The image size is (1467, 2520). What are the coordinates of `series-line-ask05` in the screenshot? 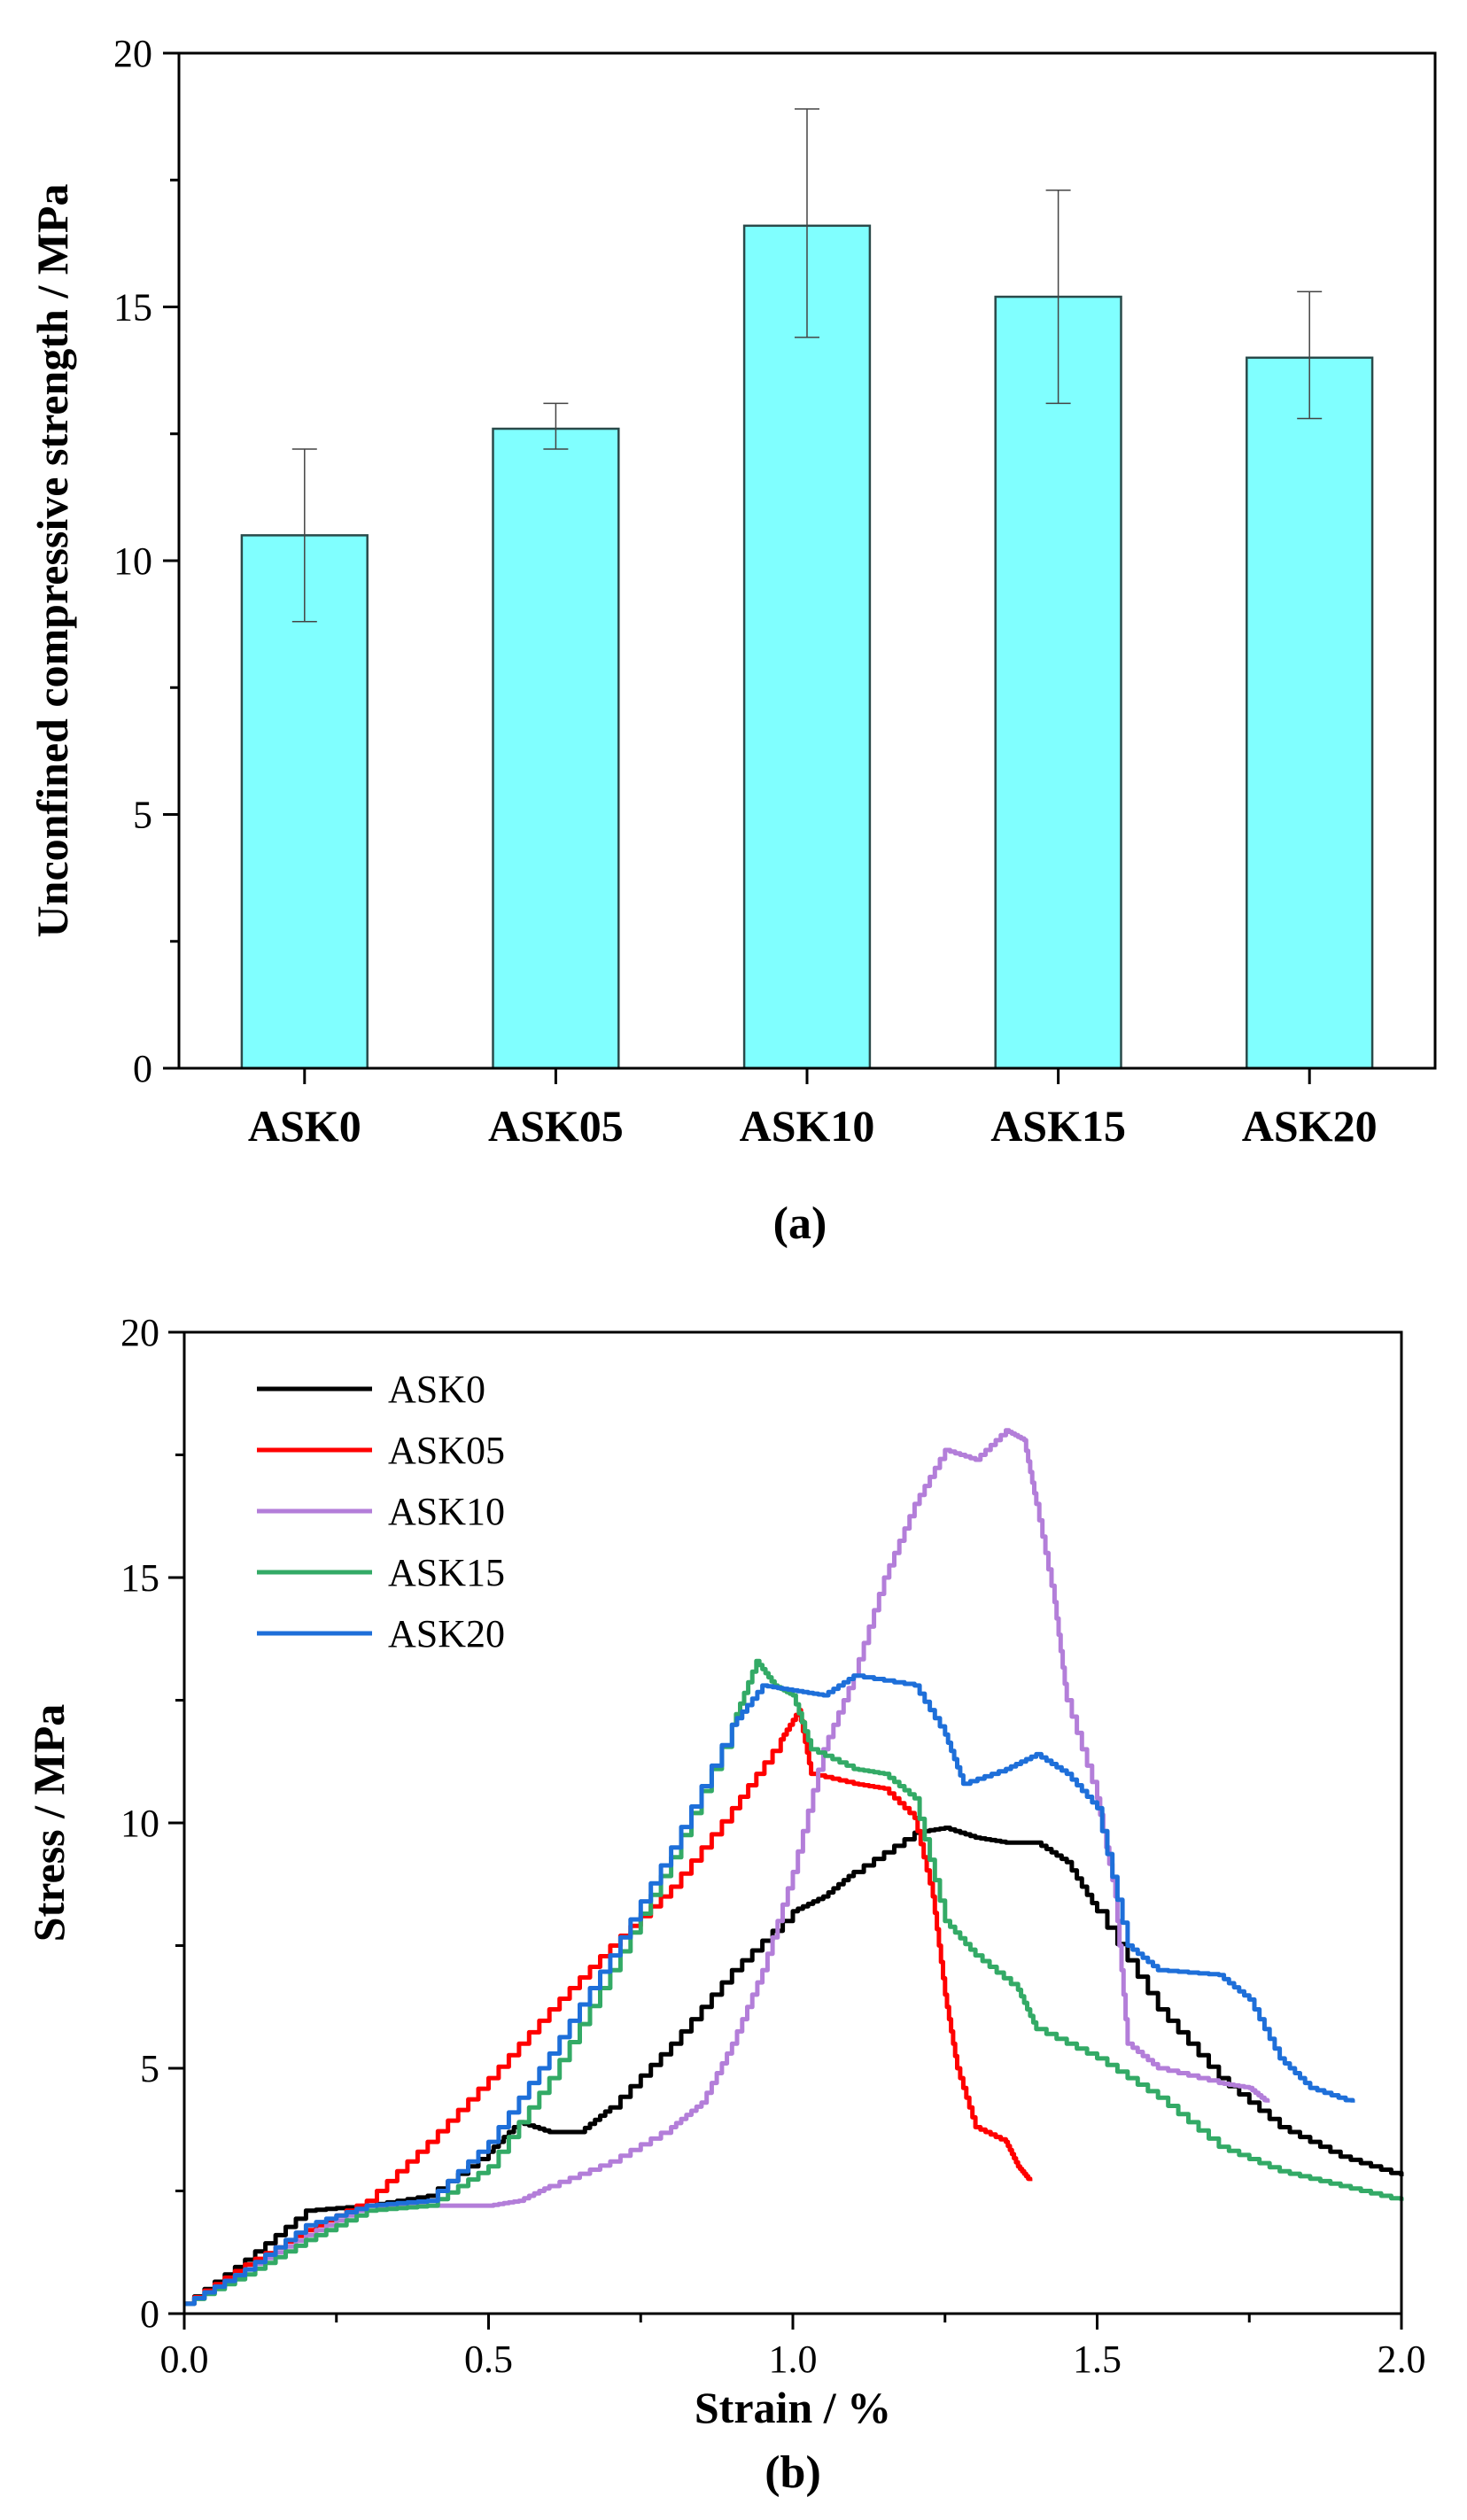 It's located at (608, 2008).